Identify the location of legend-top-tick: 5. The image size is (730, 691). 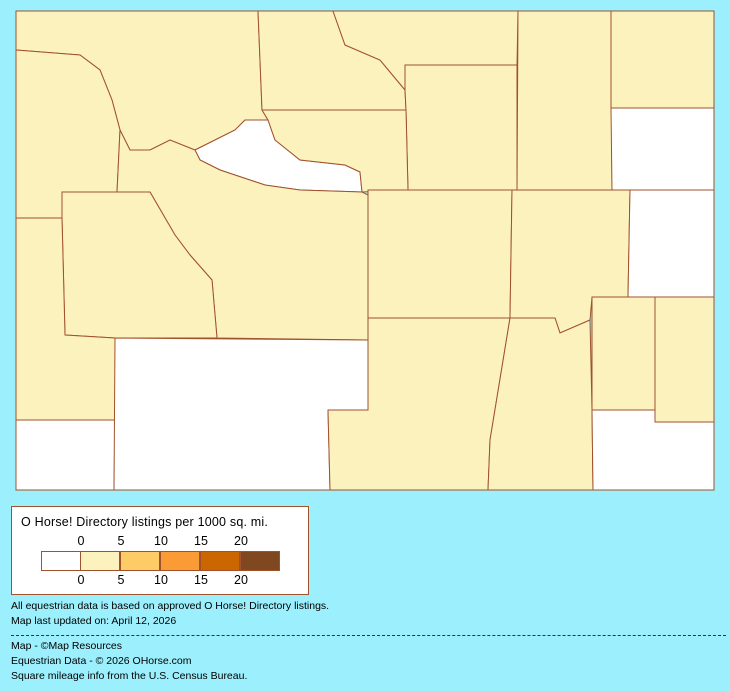
(121, 541).